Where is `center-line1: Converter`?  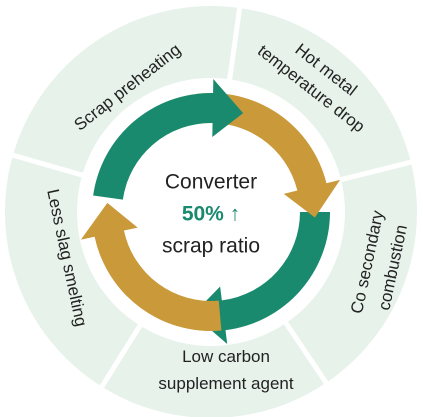 center-line1: Converter is located at coordinates (211, 182).